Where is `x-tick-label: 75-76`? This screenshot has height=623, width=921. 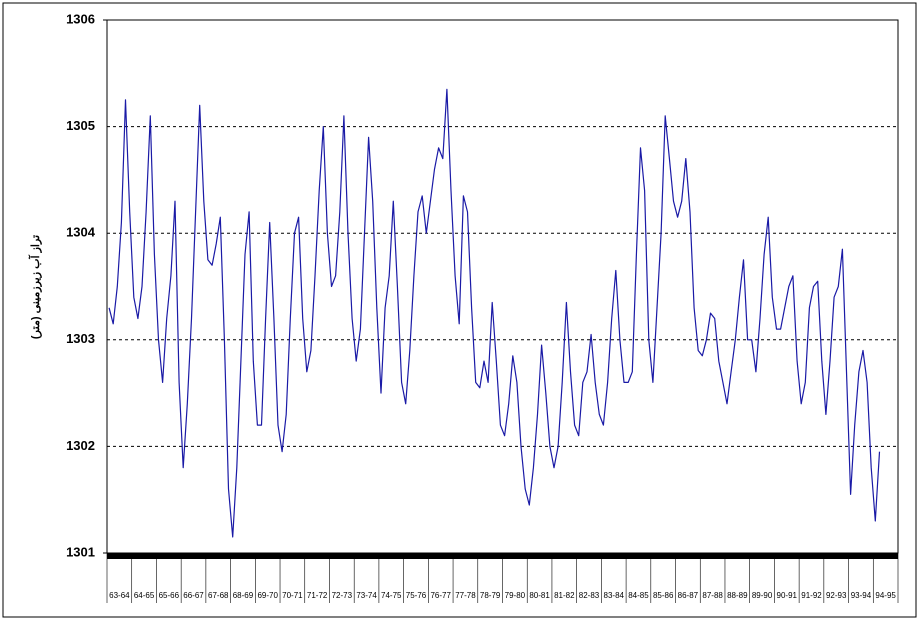
x-tick-label: 75-76 is located at coordinates (416, 595).